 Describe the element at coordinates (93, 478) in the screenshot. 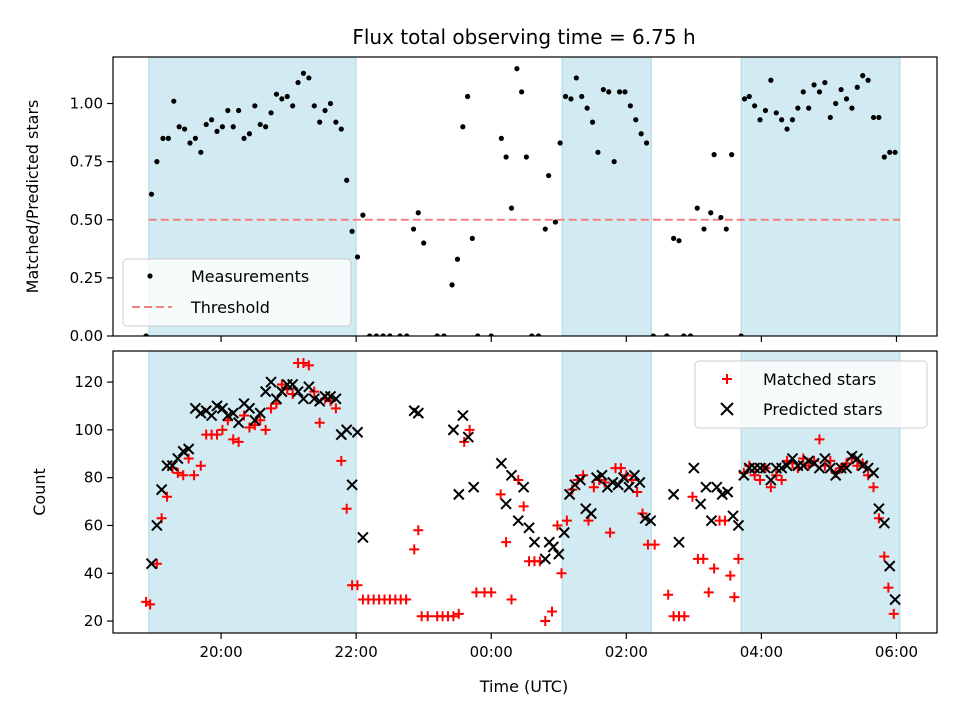

I see `y-tick-label: 80` at that location.